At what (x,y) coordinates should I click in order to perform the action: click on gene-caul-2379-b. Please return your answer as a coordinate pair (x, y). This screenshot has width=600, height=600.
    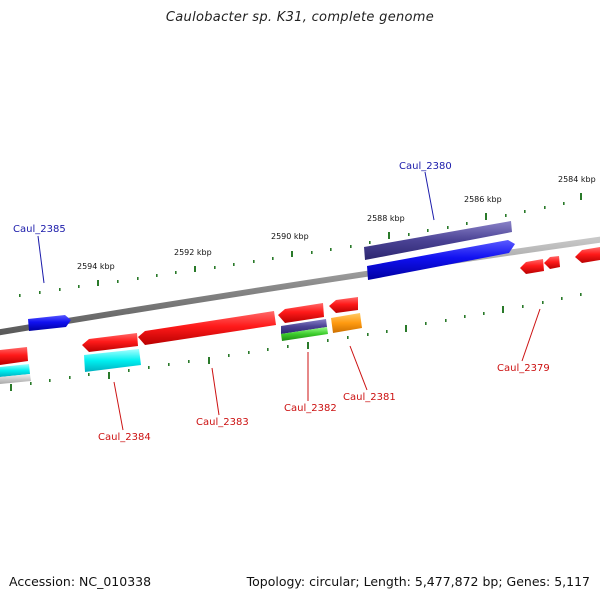
    Looking at the image, I should click on (552, 262).